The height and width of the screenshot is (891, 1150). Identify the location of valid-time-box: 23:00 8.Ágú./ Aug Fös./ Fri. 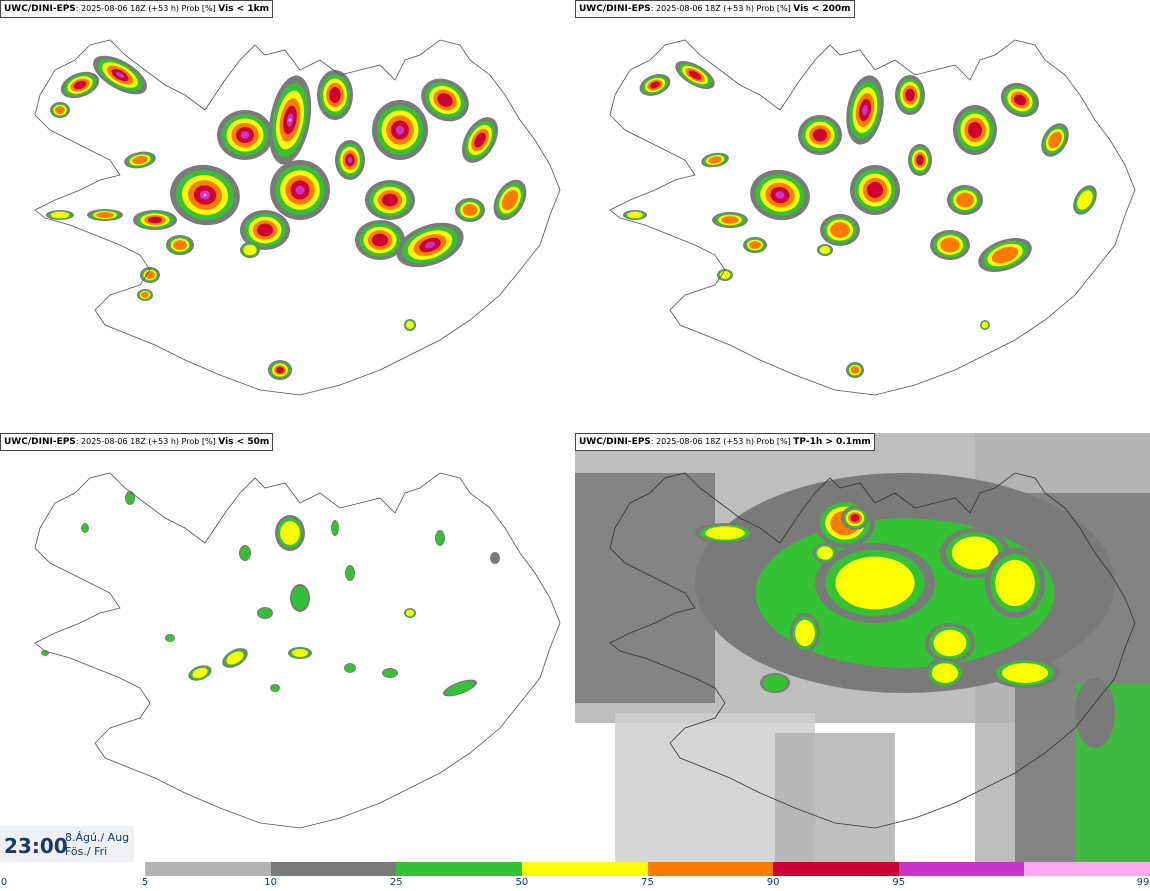
(67, 844).